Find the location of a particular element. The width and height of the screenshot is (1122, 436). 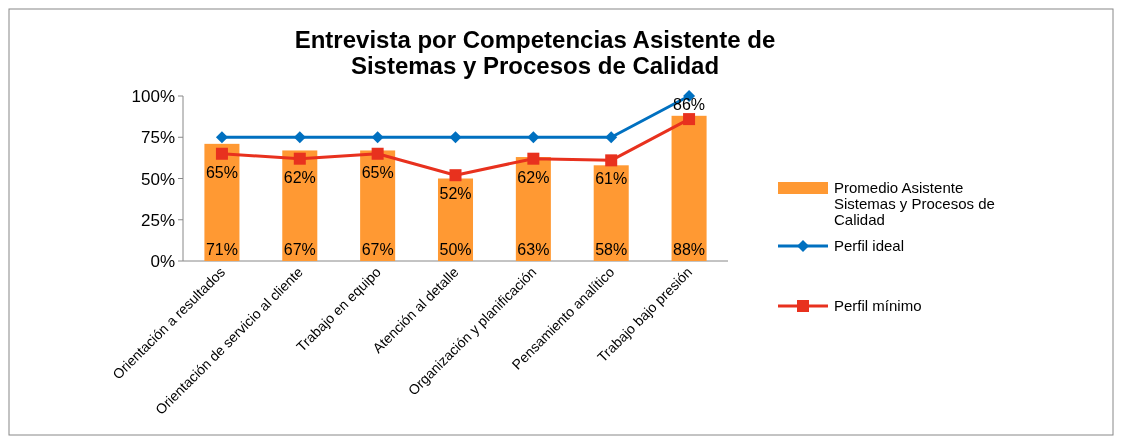

y-tick-label: 25% is located at coordinates (157, 220).